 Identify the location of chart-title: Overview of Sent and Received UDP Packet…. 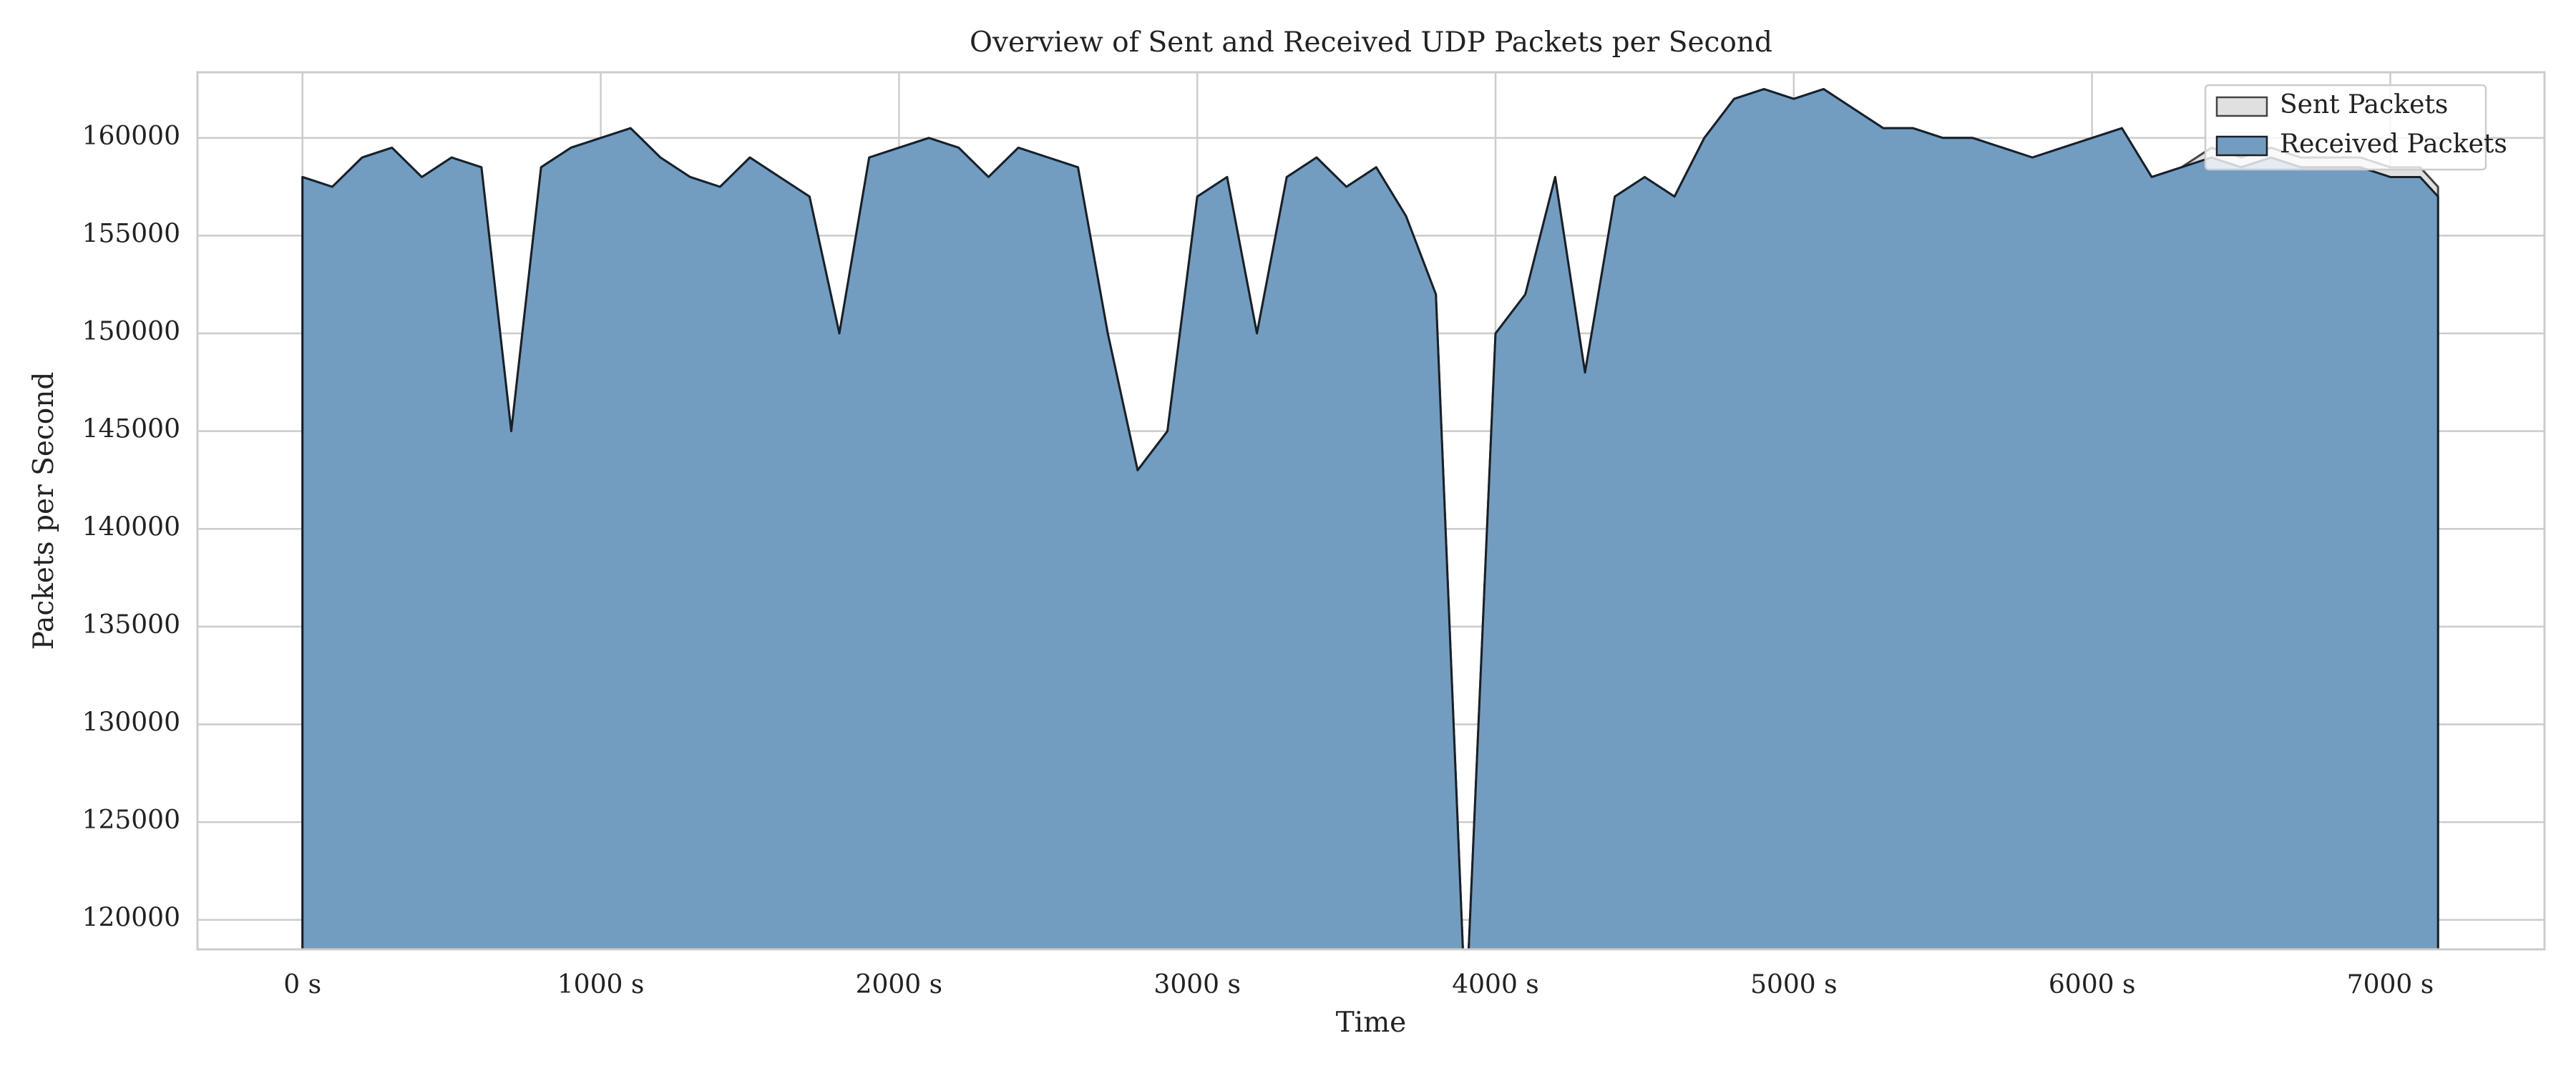
(1371, 43).